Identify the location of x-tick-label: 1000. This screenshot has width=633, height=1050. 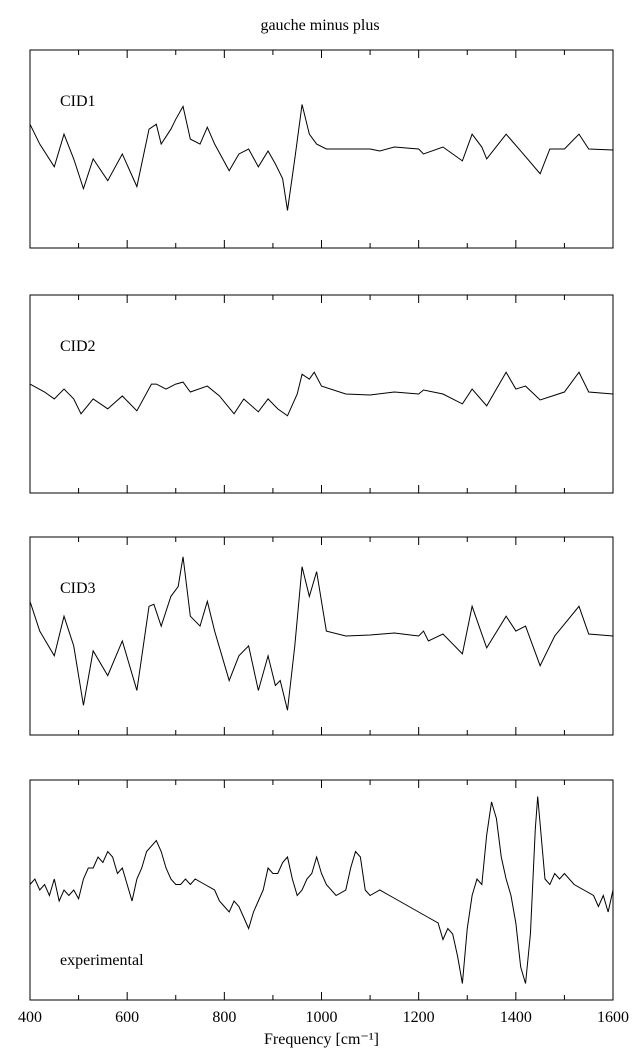
(322, 1017).